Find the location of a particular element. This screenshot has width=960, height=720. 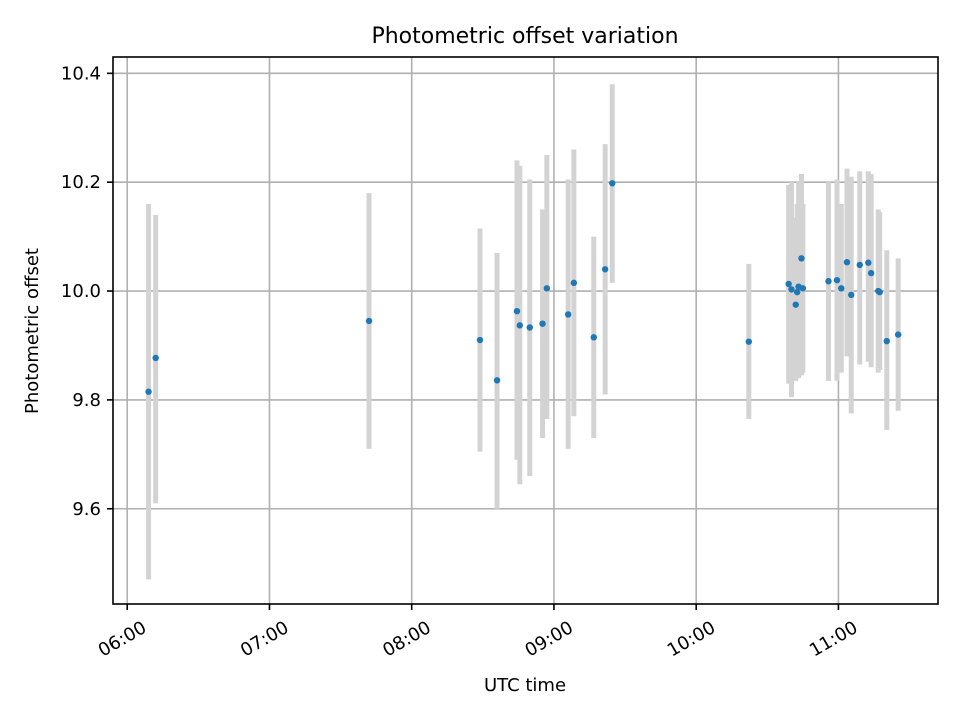

chart-title: Photometric offset variation is located at coordinates (524, 36).